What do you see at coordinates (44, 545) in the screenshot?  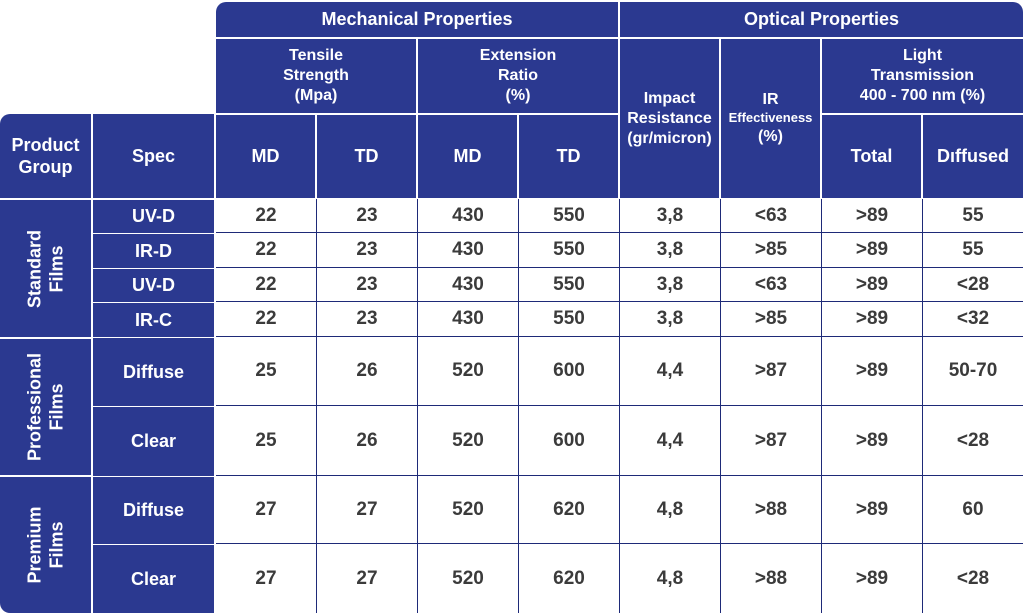 I see `group-premium-films-label: Premium Films` at bounding box center [44, 545].